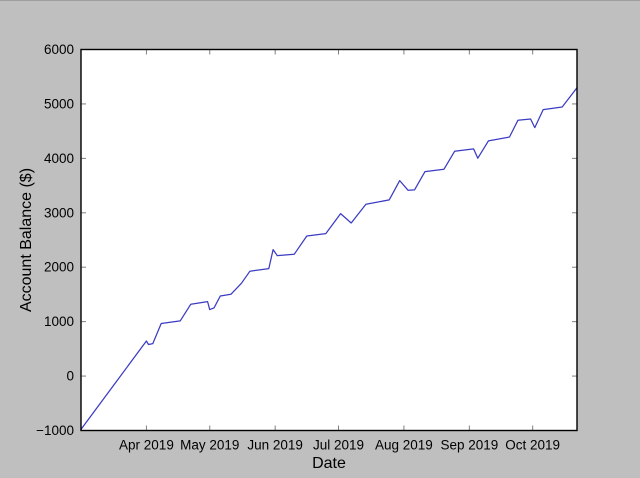  Describe the element at coordinates (59, 158) in the screenshot. I see `y-tick-label: 4000` at that location.